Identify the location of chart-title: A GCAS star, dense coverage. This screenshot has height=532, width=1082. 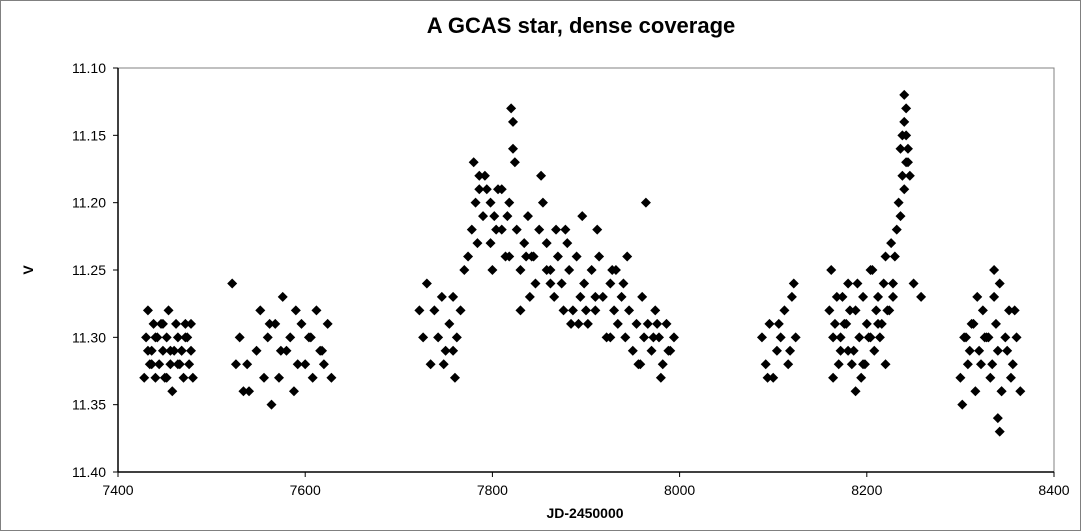
(581, 25).